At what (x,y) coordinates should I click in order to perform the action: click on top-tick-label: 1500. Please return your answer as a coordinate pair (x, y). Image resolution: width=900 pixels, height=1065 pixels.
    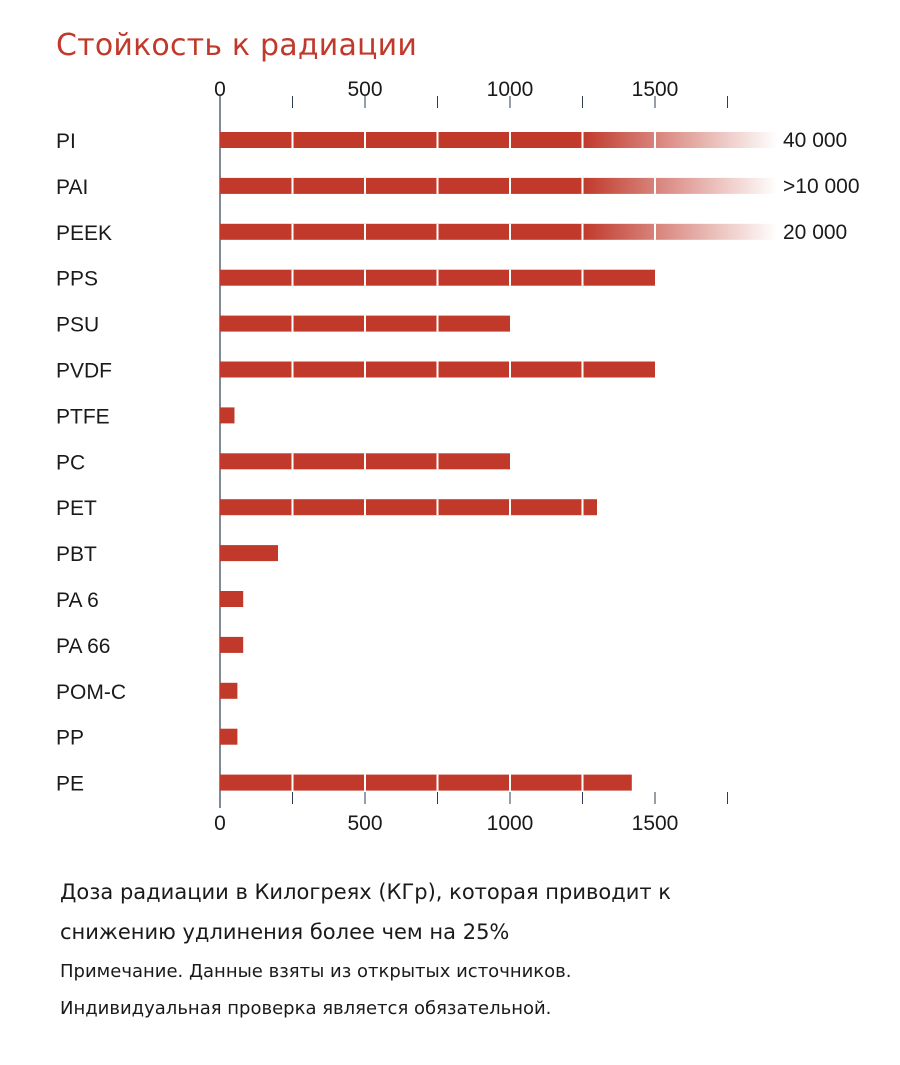
    Looking at the image, I should click on (655, 89).